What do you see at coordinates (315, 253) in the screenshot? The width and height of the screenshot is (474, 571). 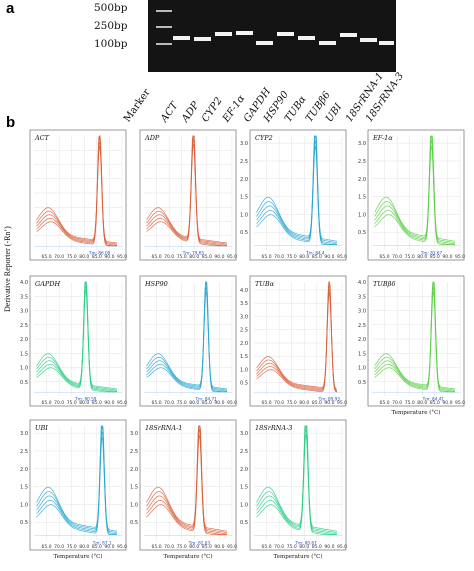 I see `tm-label: Tm: 84.4` at bounding box center [315, 253].